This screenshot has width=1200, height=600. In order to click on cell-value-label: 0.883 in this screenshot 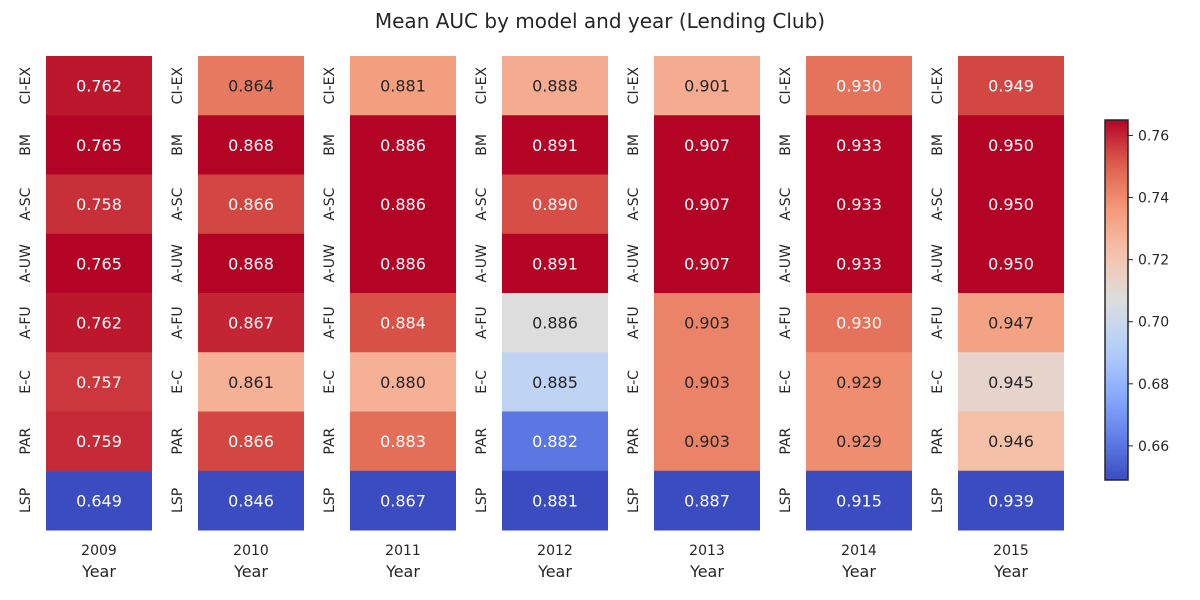, I will do `click(403, 441)`.